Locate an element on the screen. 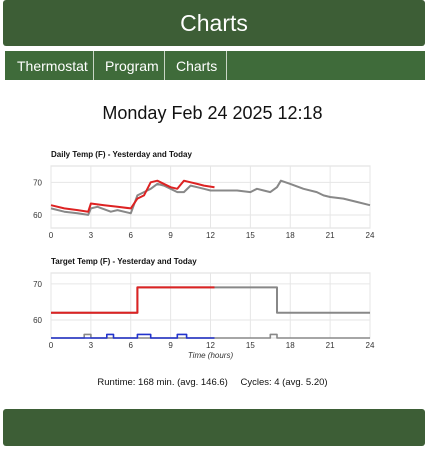  target-temp-chart-title: Target Temp (F) - Yesterday and Today is located at coordinates (124, 261).